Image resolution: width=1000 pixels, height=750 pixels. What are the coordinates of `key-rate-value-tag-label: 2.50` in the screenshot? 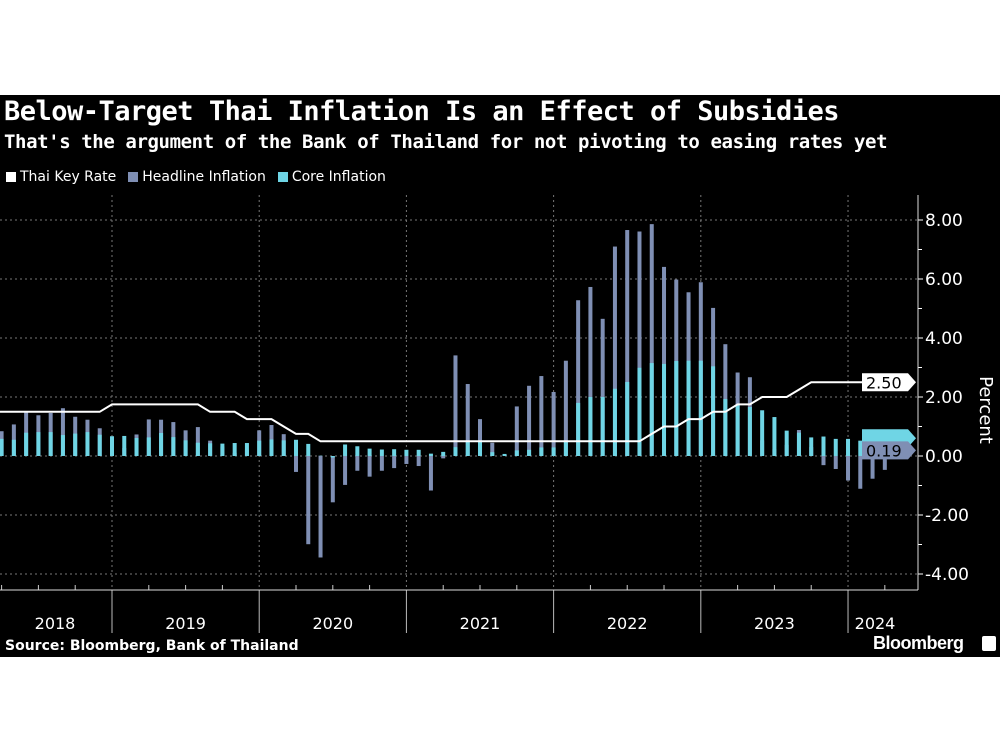 It's located at (884, 382).